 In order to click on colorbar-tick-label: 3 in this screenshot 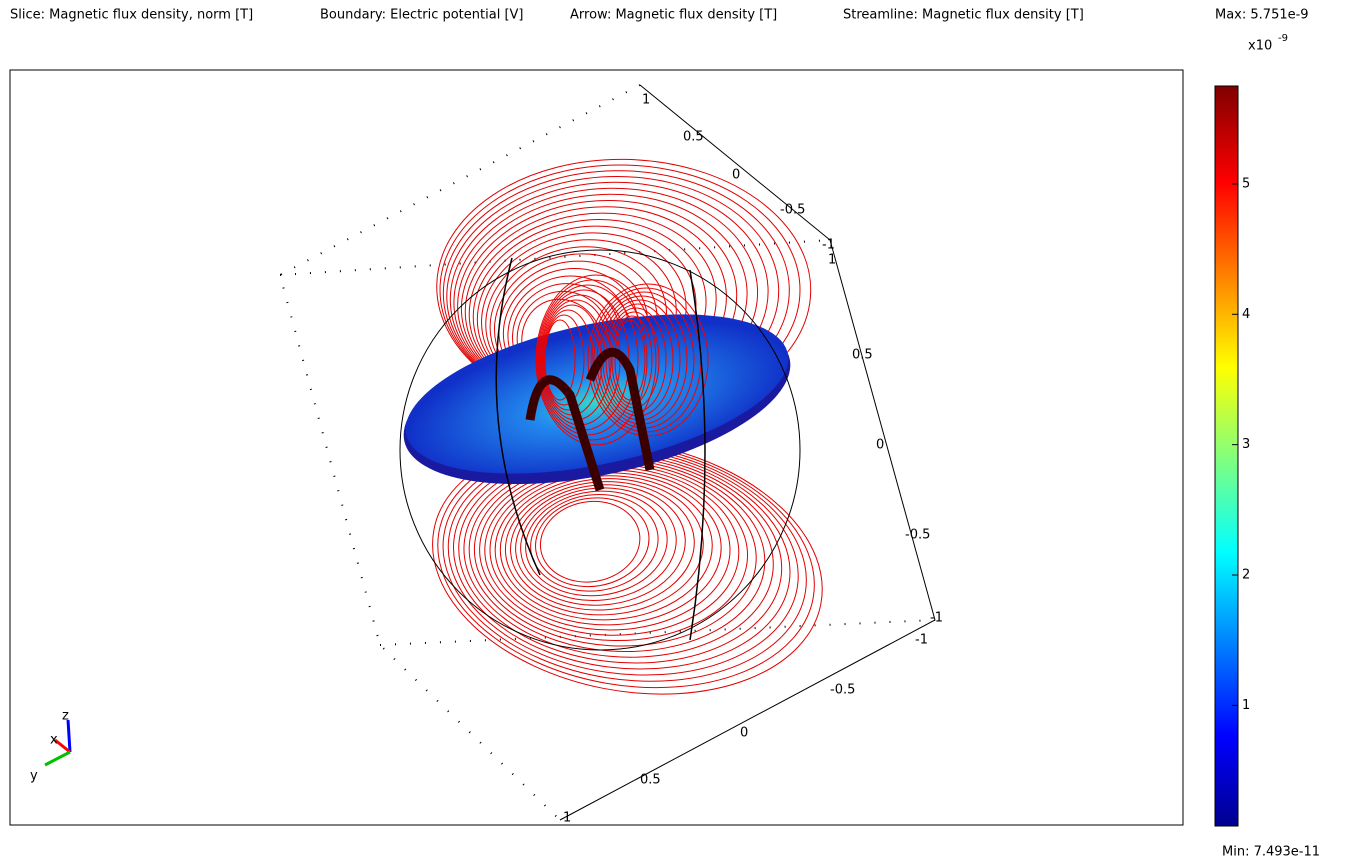, I will do `click(1246, 444)`.